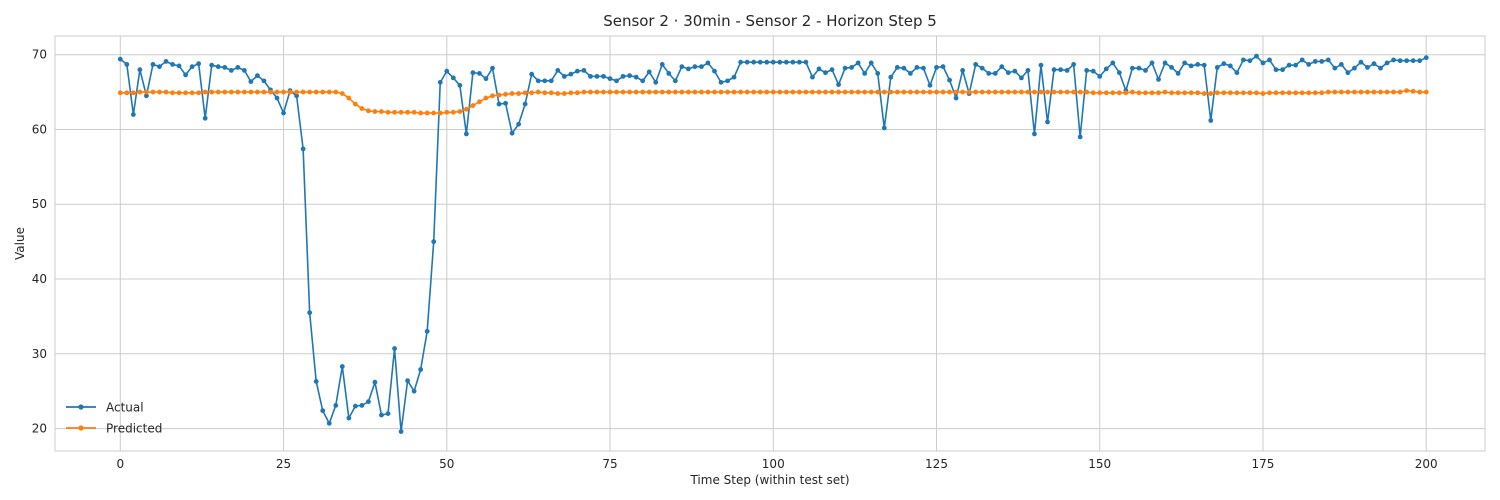 The image size is (1500, 500). What do you see at coordinates (81, 407) in the screenshot?
I see `legend-marker-actual` at bounding box center [81, 407].